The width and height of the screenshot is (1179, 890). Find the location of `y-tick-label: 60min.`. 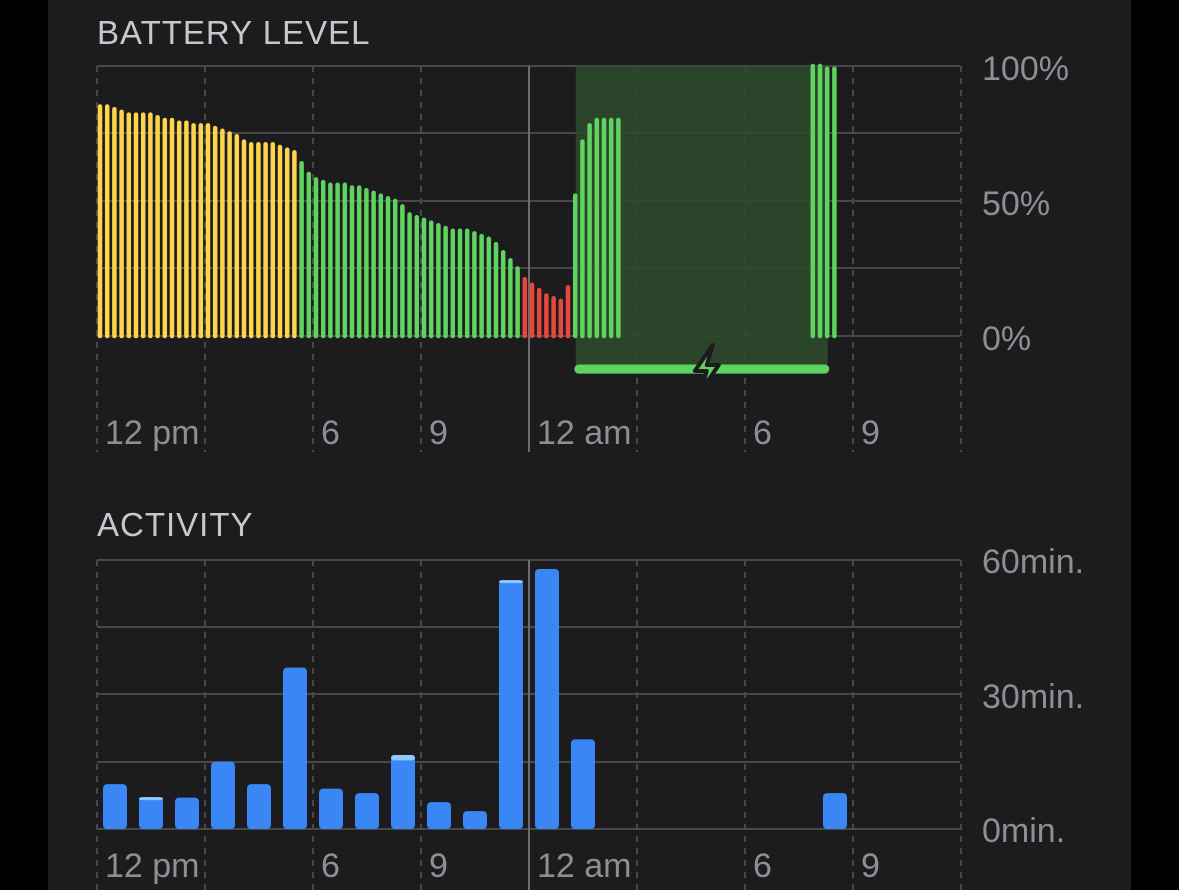

y-tick-label: 60min. is located at coordinates (1033, 562).